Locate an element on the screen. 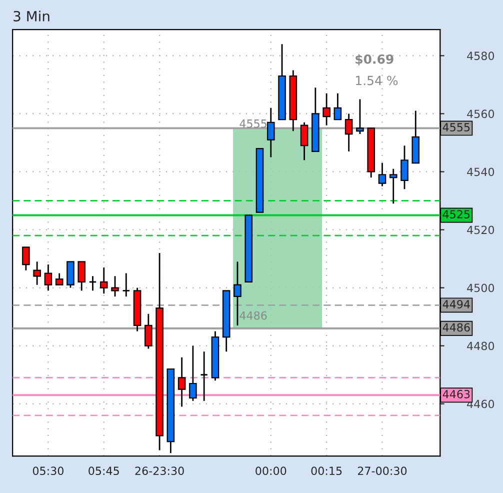  annotation: 1.54 % is located at coordinates (377, 81).